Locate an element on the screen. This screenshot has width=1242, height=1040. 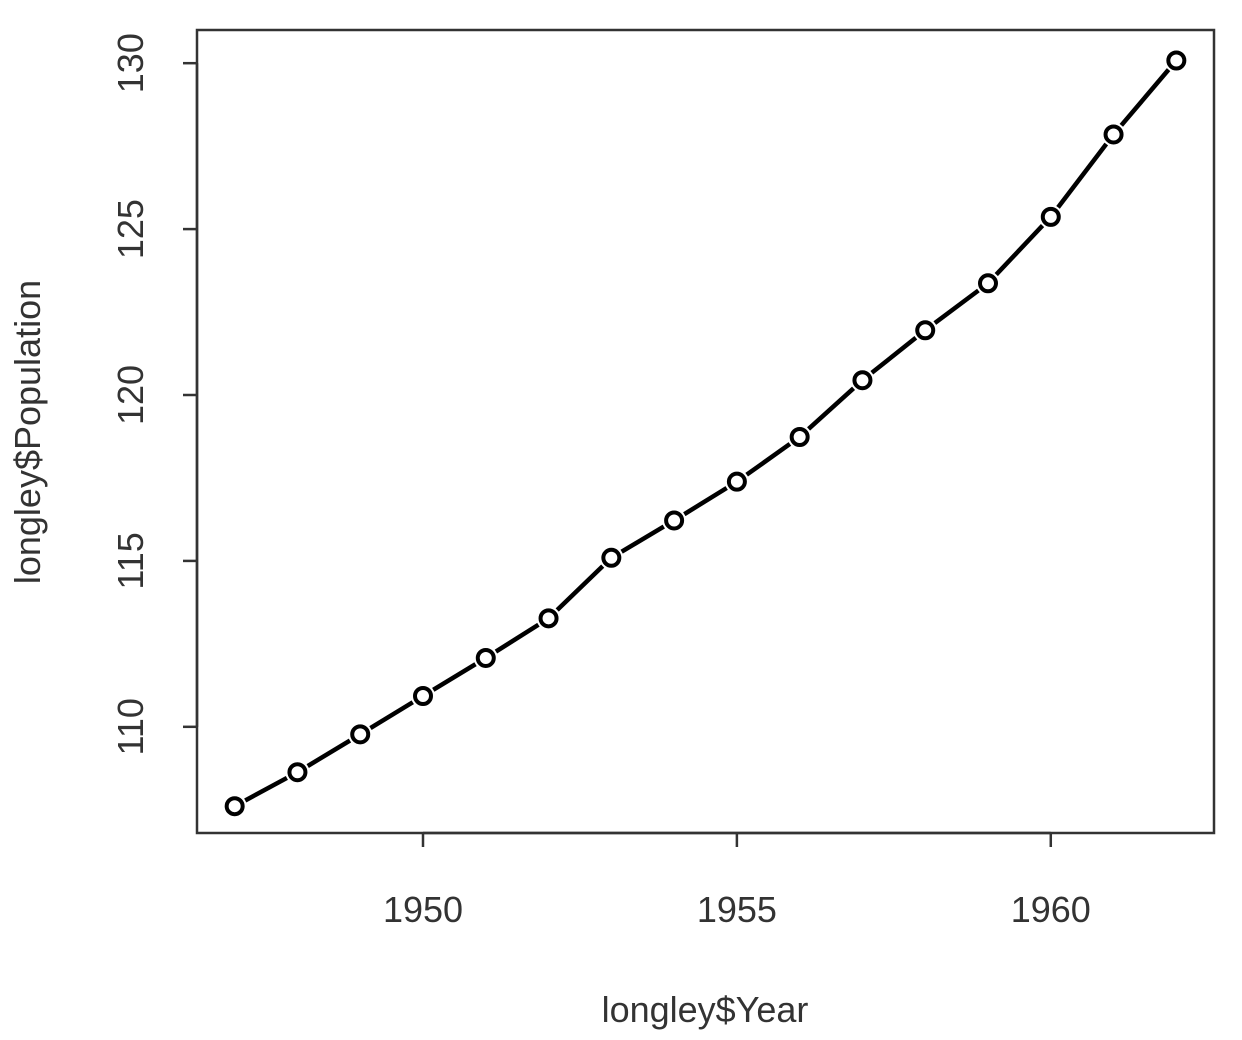
x-axis: 1950 1955 1960 is located at coordinates (737, 880).